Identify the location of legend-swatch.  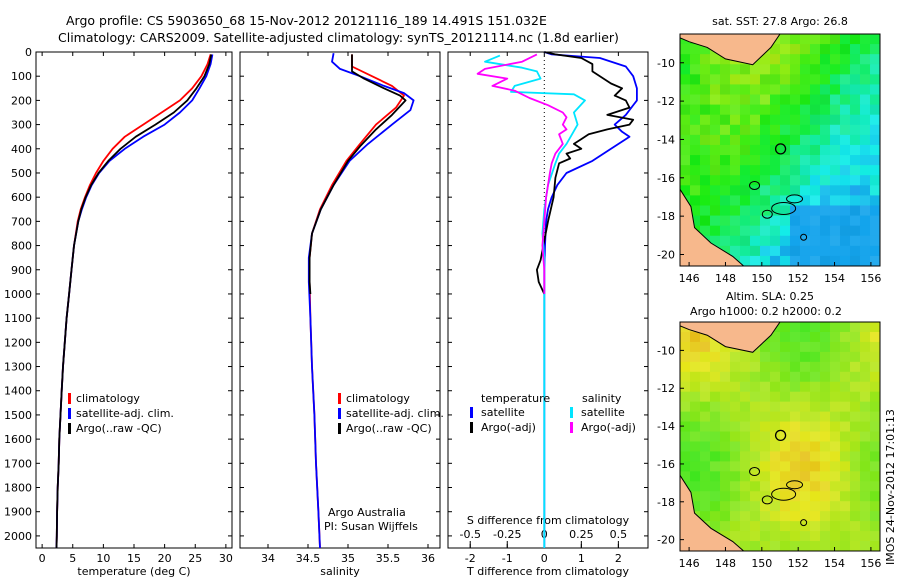
(471, 427).